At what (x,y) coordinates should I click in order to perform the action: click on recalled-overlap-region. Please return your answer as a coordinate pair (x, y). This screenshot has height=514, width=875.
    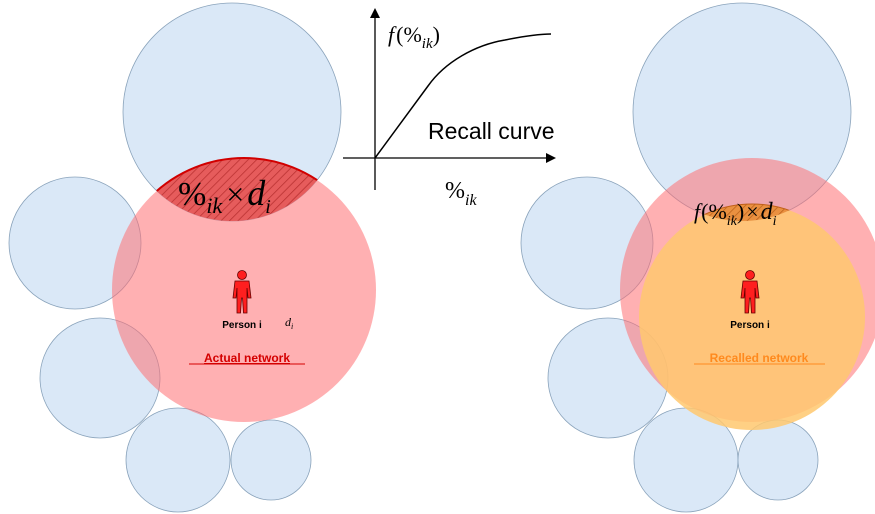
    Looking at the image, I should click on (744, 212).